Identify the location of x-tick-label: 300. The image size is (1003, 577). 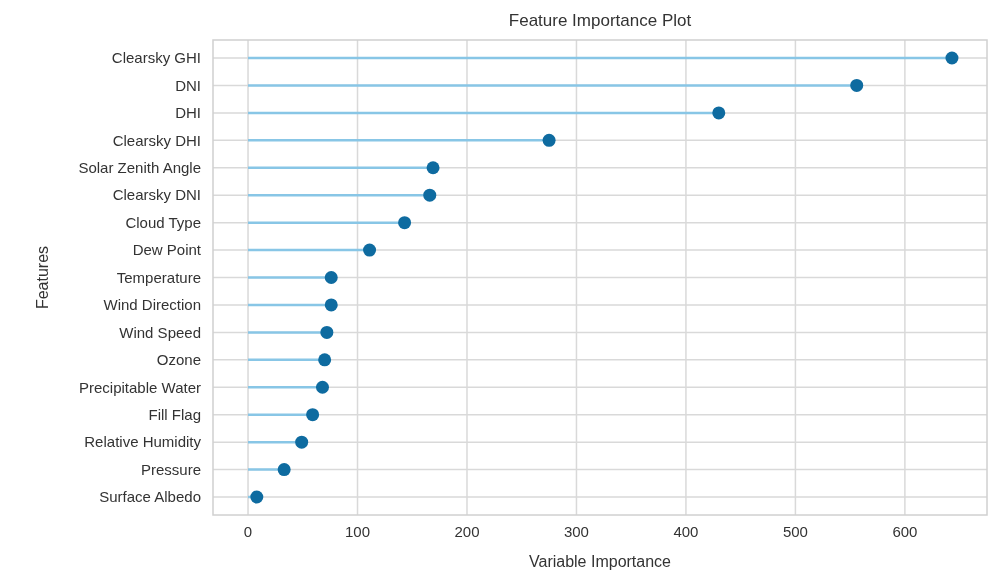
(576, 531).